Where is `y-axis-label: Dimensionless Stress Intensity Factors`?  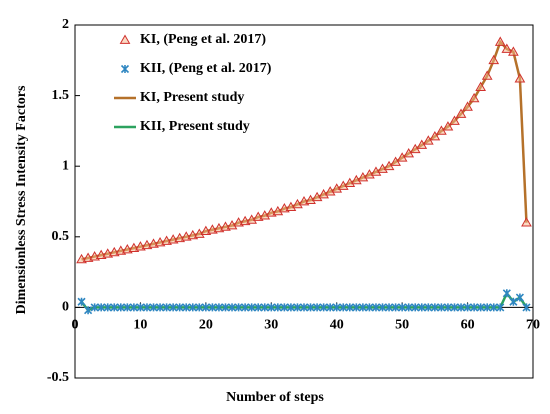
y-axis-label: Dimensionless Stress Intensity Factors is located at coordinates (21, 199).